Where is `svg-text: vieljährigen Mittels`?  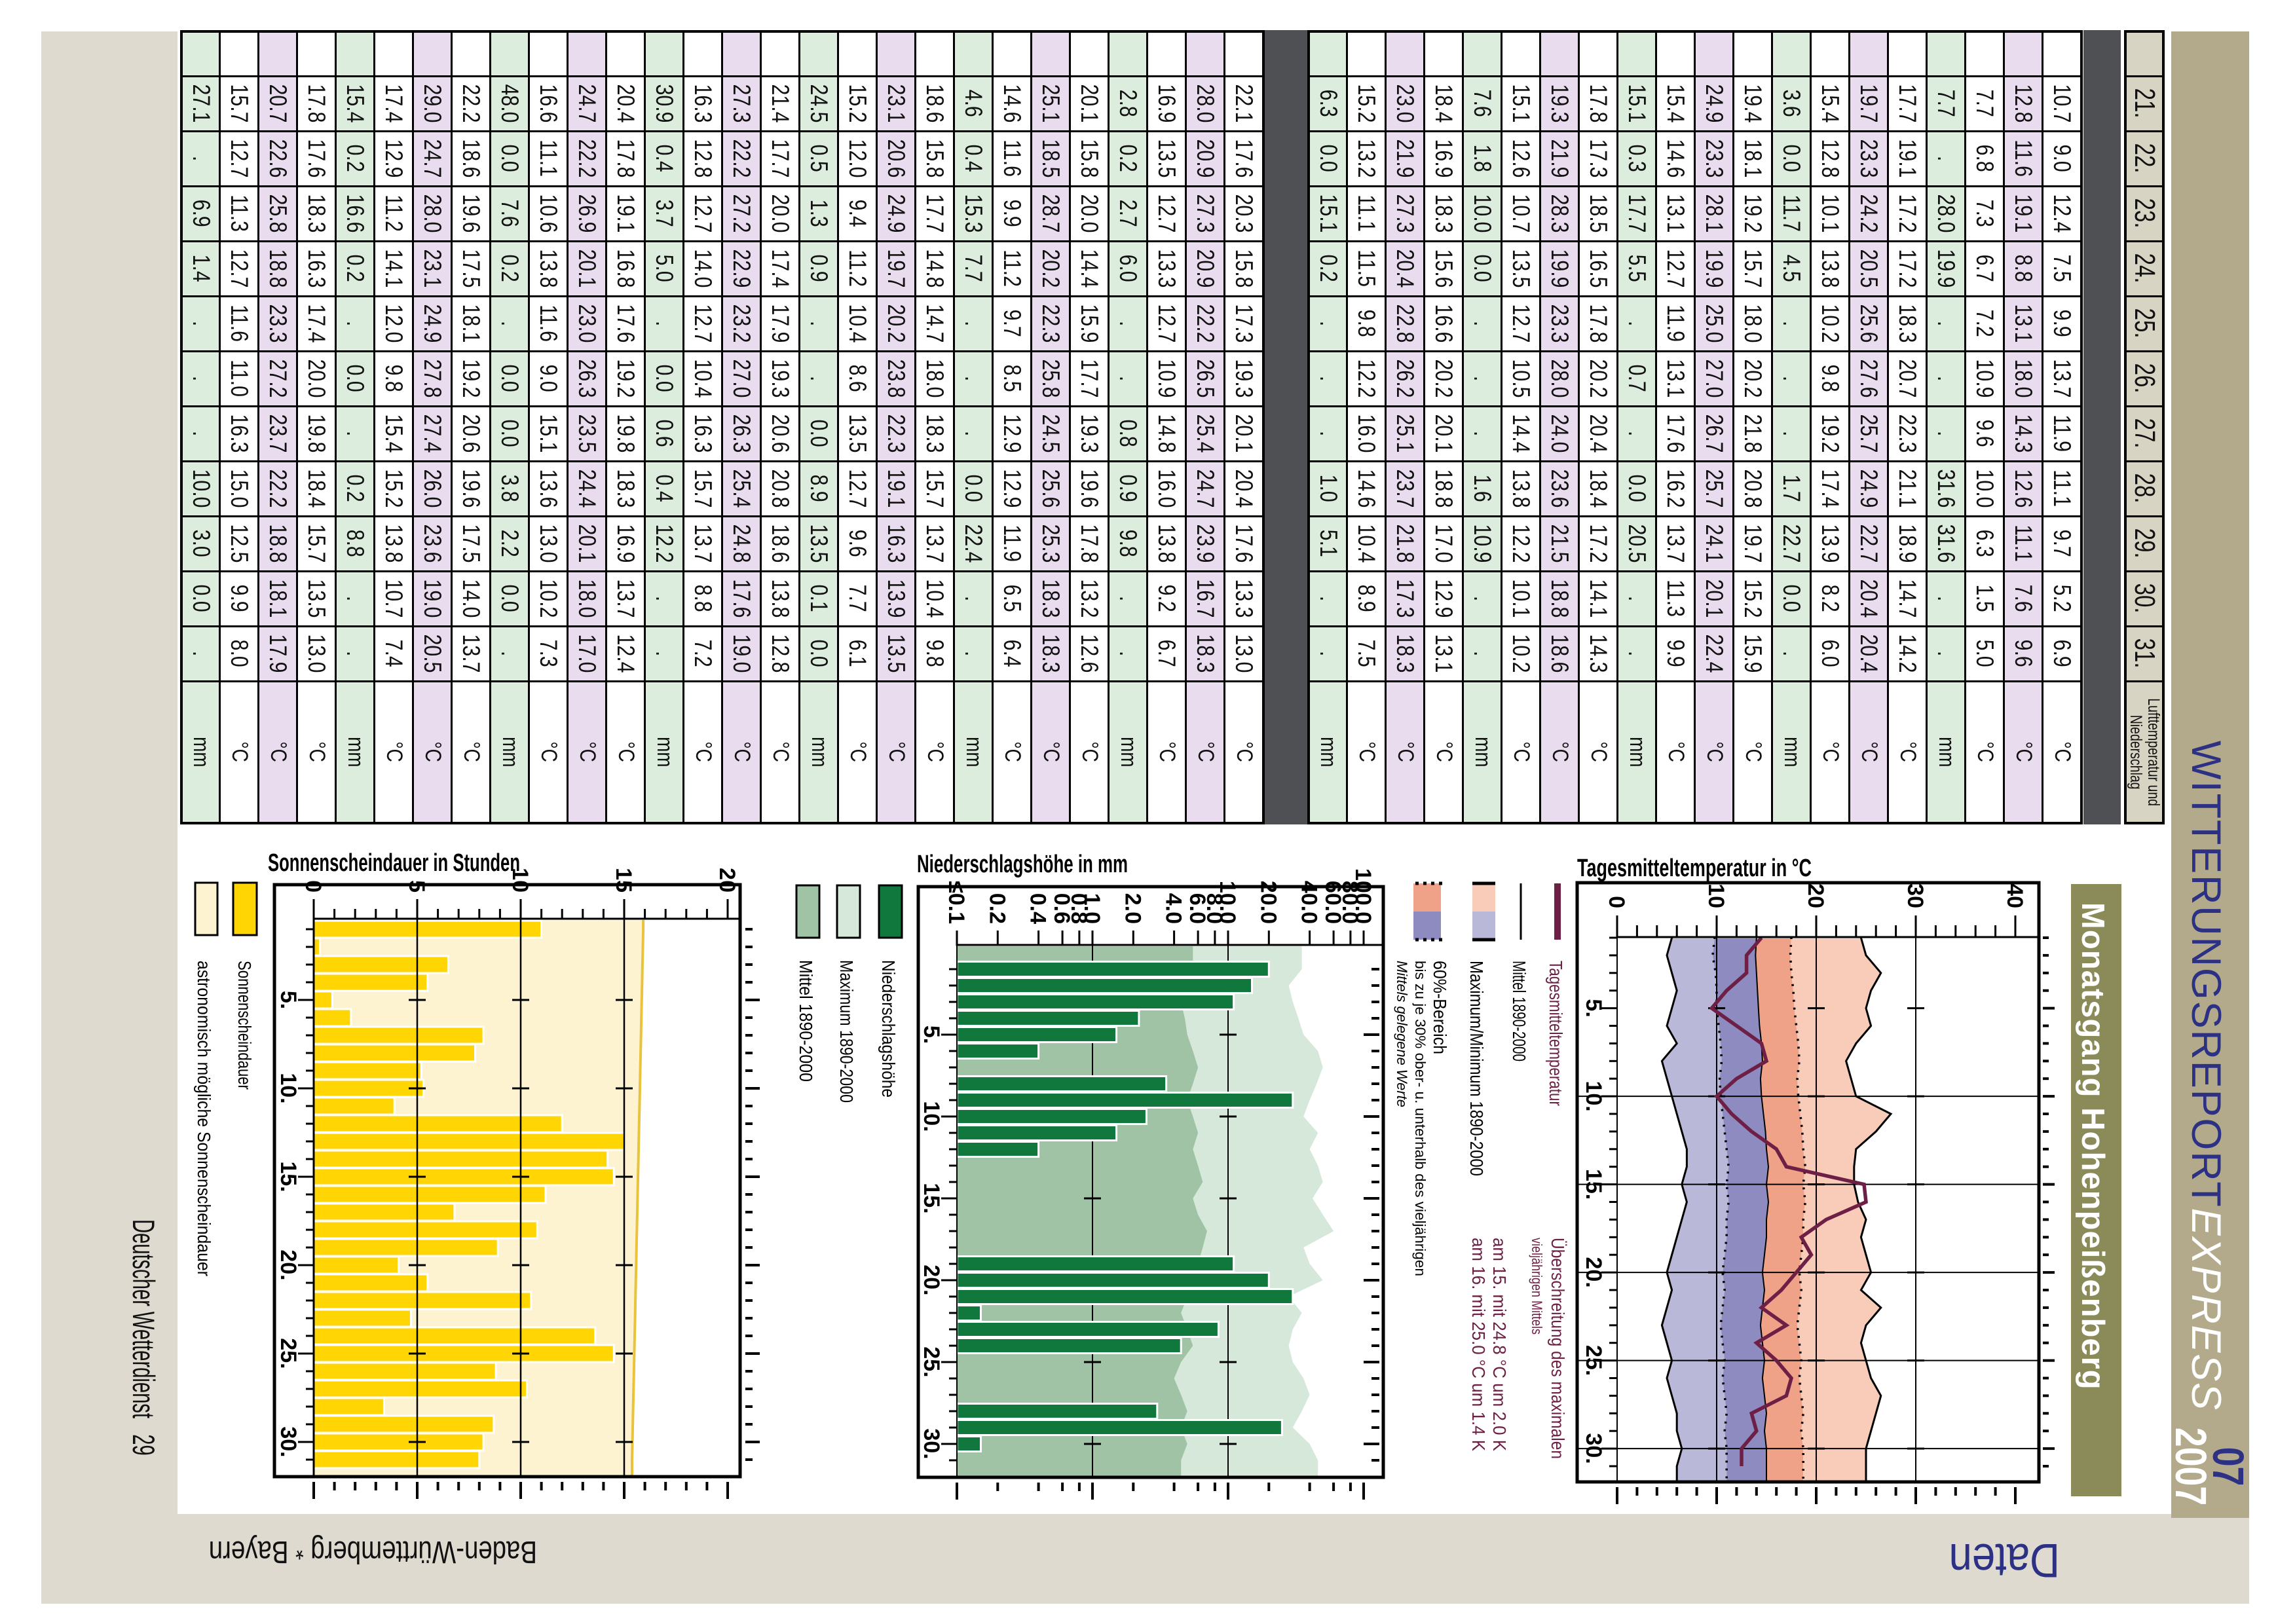
svg-text: vieljährigen Mittels is located at coordinates (1537, 1286).